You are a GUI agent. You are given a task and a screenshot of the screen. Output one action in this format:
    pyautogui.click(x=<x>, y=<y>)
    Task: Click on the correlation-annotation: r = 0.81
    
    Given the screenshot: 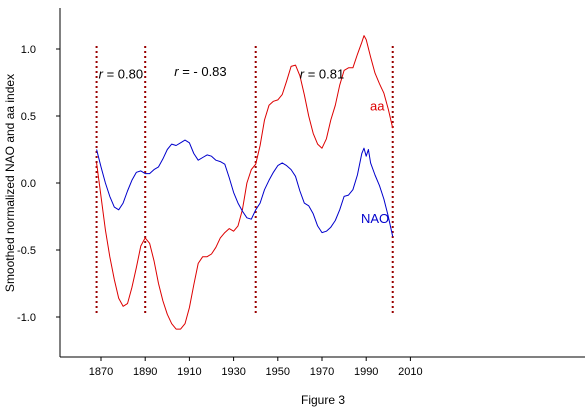 What is the action you would take?
    pyautogui.click(x=322, y=73)
    